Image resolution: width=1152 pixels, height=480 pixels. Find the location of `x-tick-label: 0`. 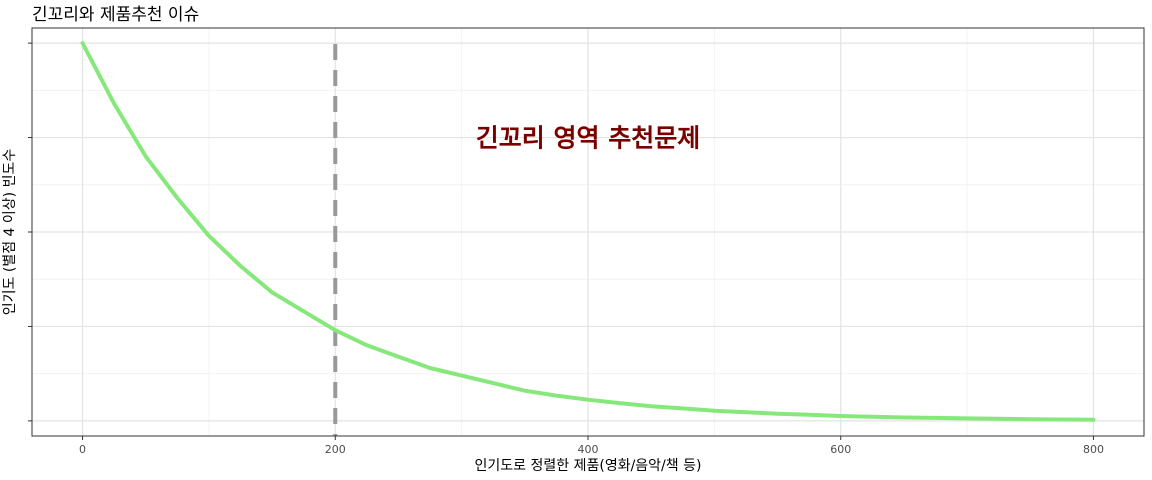

x-tick-label: 0 is located at coordinates (82, 449).